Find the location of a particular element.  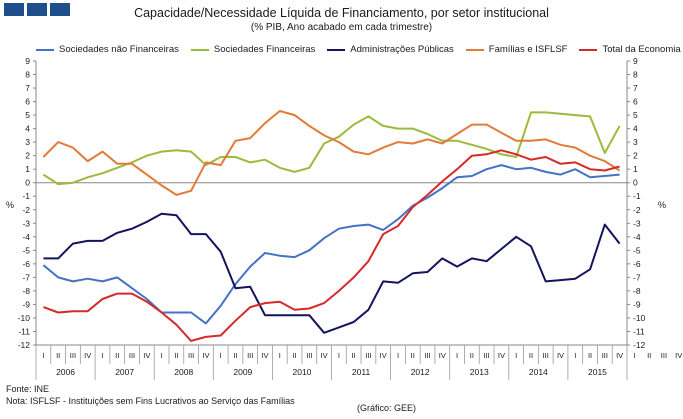

y-tick-label-right: -7 is located at coordinates (637, 277).